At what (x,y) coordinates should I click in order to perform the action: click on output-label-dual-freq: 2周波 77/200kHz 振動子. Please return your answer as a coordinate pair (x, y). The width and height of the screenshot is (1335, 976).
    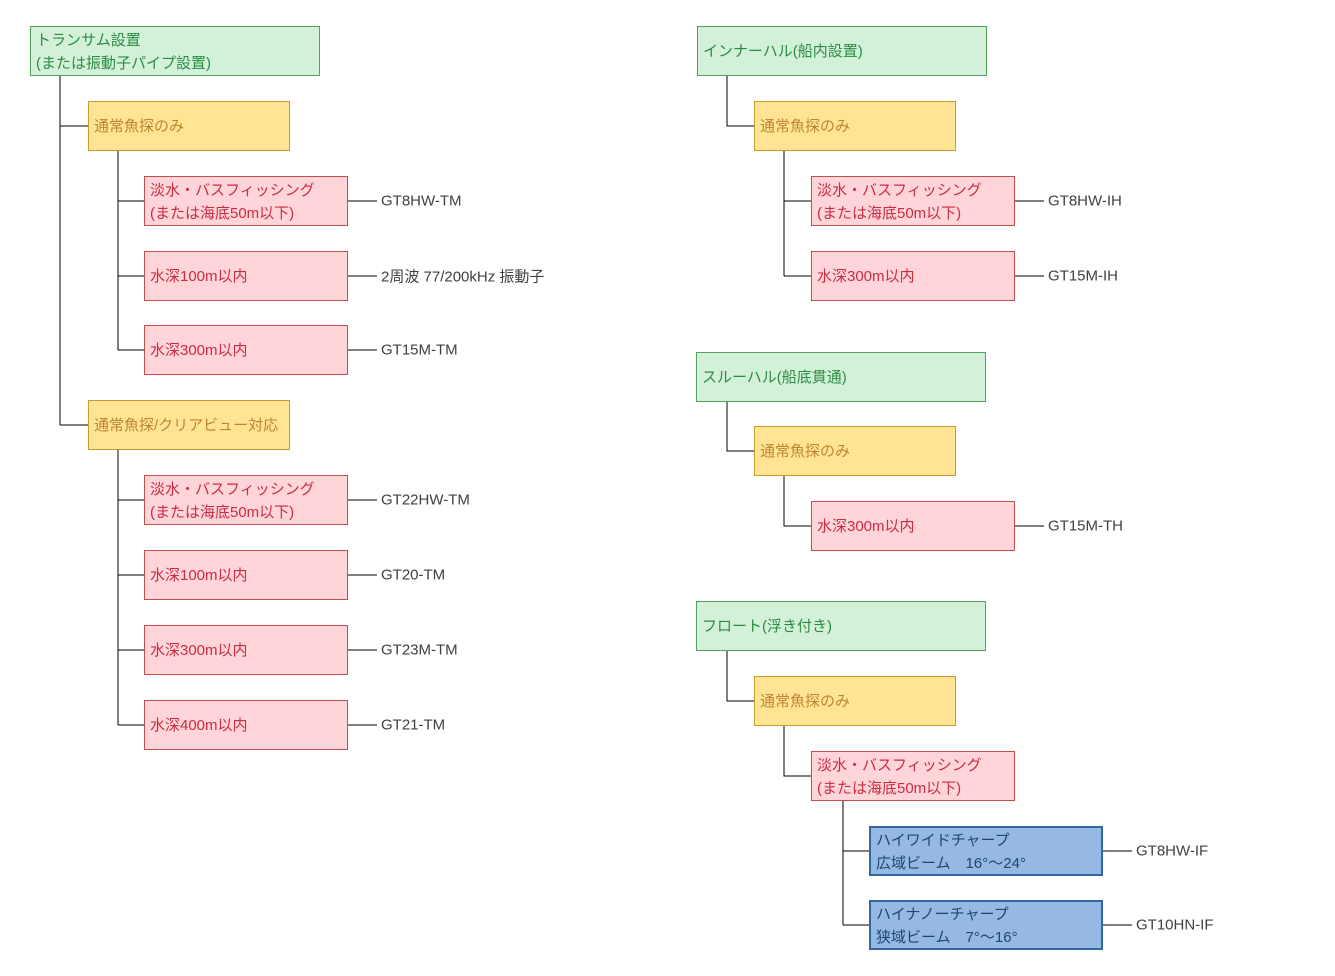
    Looking at the image, I should click on (463, 277).